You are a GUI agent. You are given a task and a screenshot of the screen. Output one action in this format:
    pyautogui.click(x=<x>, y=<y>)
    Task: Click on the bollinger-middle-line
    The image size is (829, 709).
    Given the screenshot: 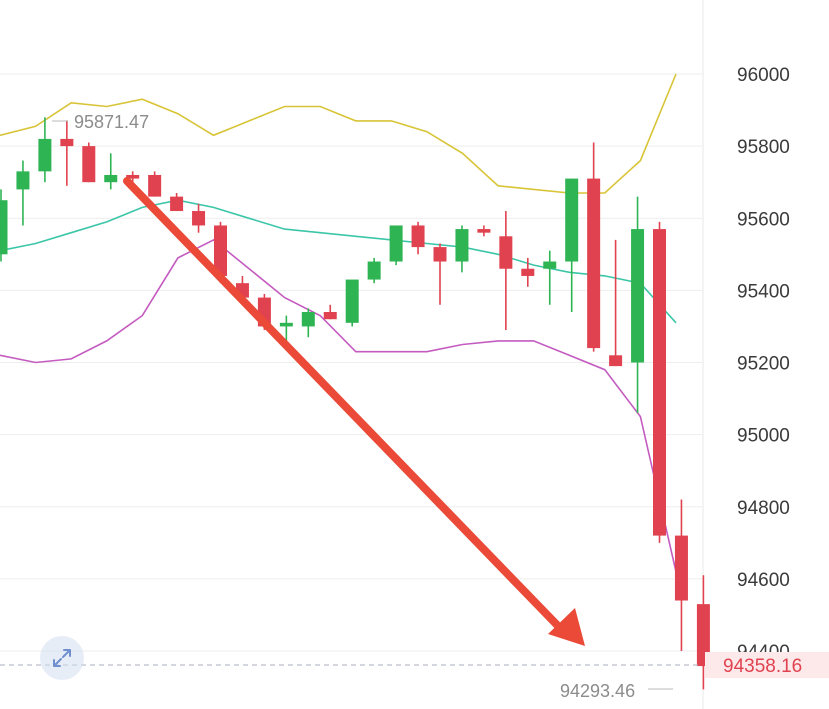 What is the action you would take?
    pyautogui.click(x=338, y=261)
    